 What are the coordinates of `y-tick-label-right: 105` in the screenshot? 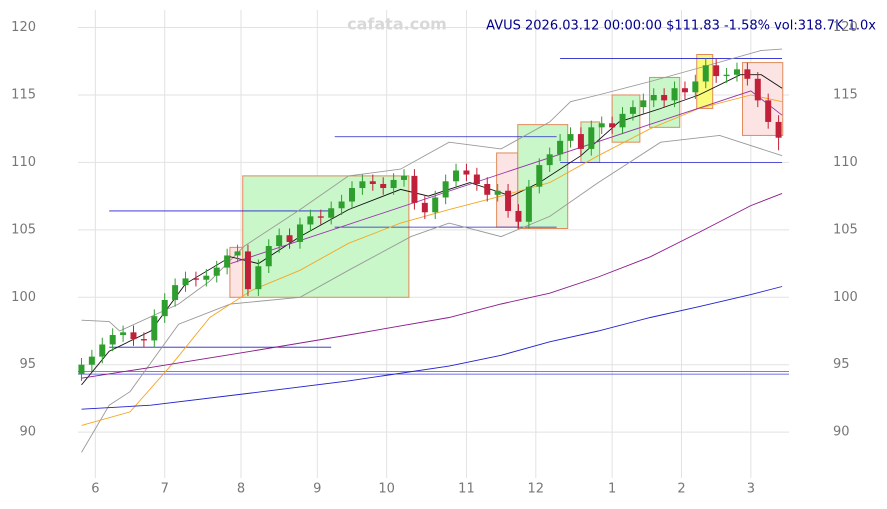 It's located at (845, 229).